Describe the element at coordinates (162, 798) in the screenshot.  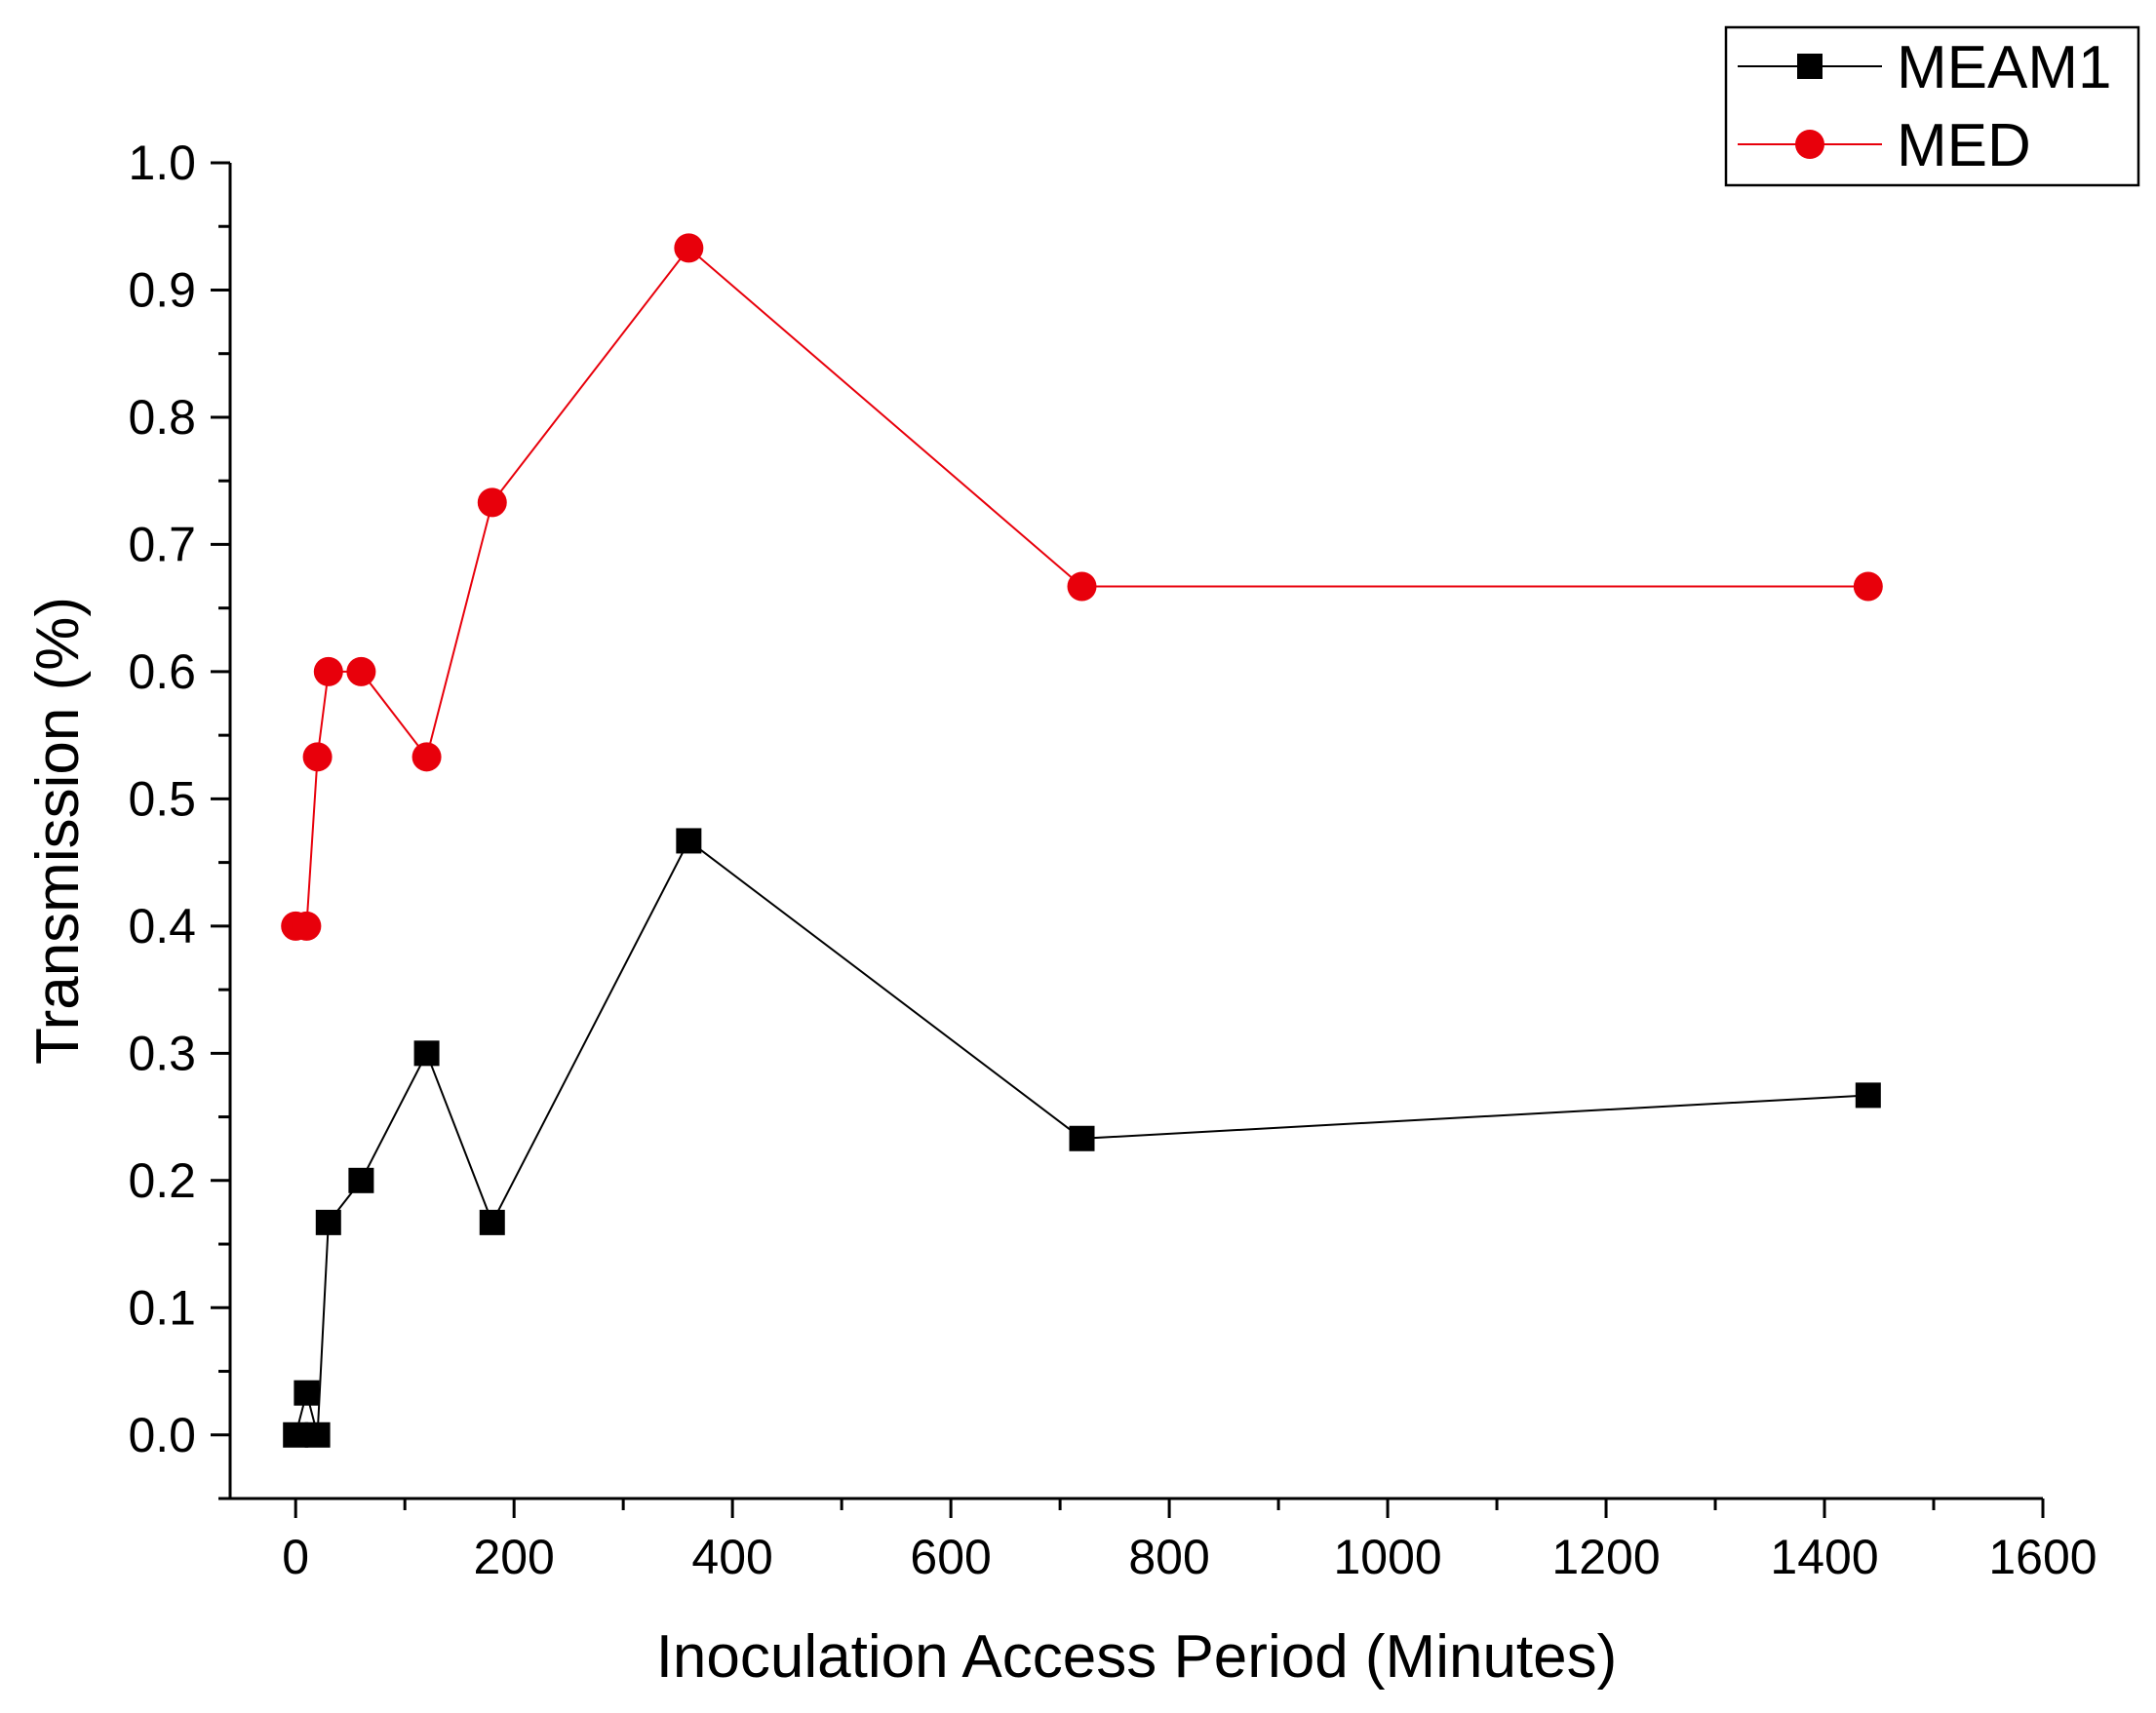
I see `y-tick-label: 0.5` at that location.